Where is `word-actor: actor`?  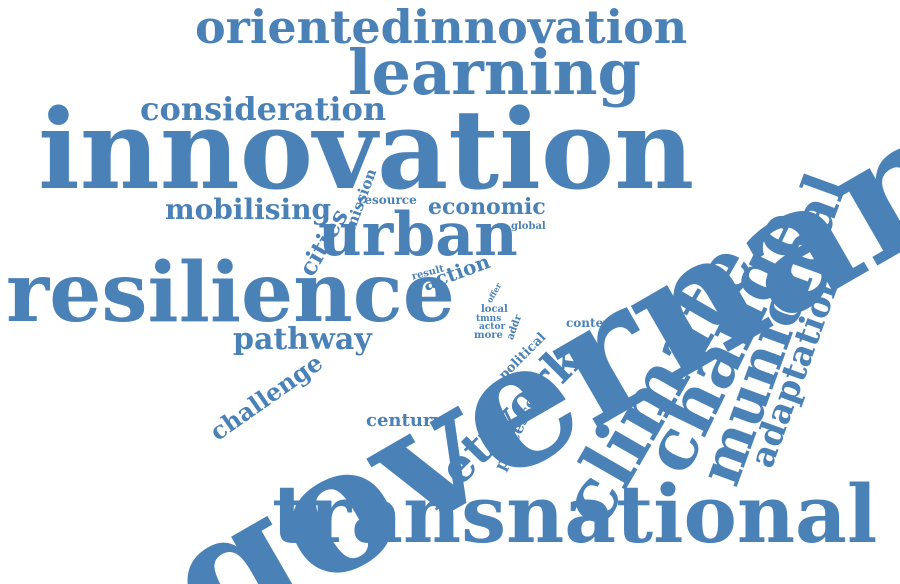
word-actor: actor is located at coordinates (492, 327).